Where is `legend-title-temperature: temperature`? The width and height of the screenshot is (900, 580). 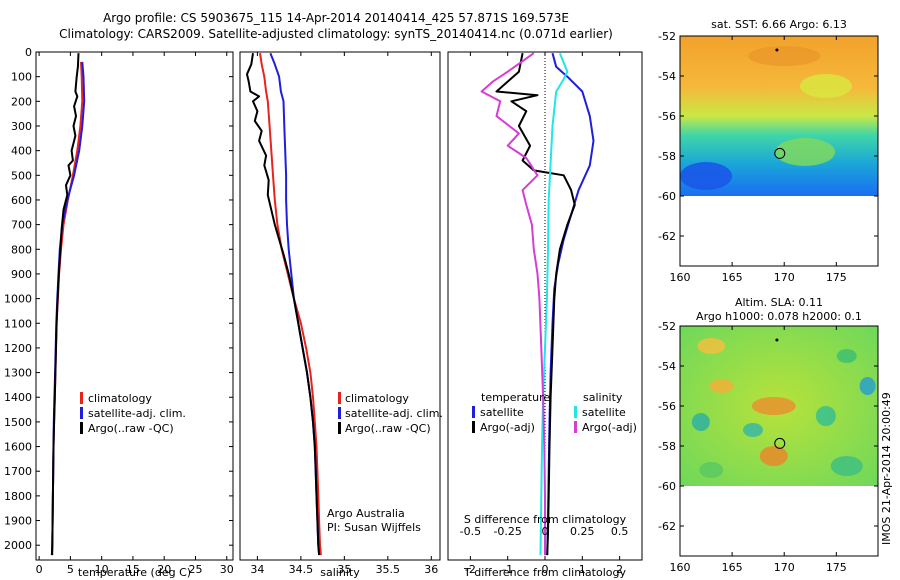
legend-title-temperature: temperature is located at coordinates (515, 397).